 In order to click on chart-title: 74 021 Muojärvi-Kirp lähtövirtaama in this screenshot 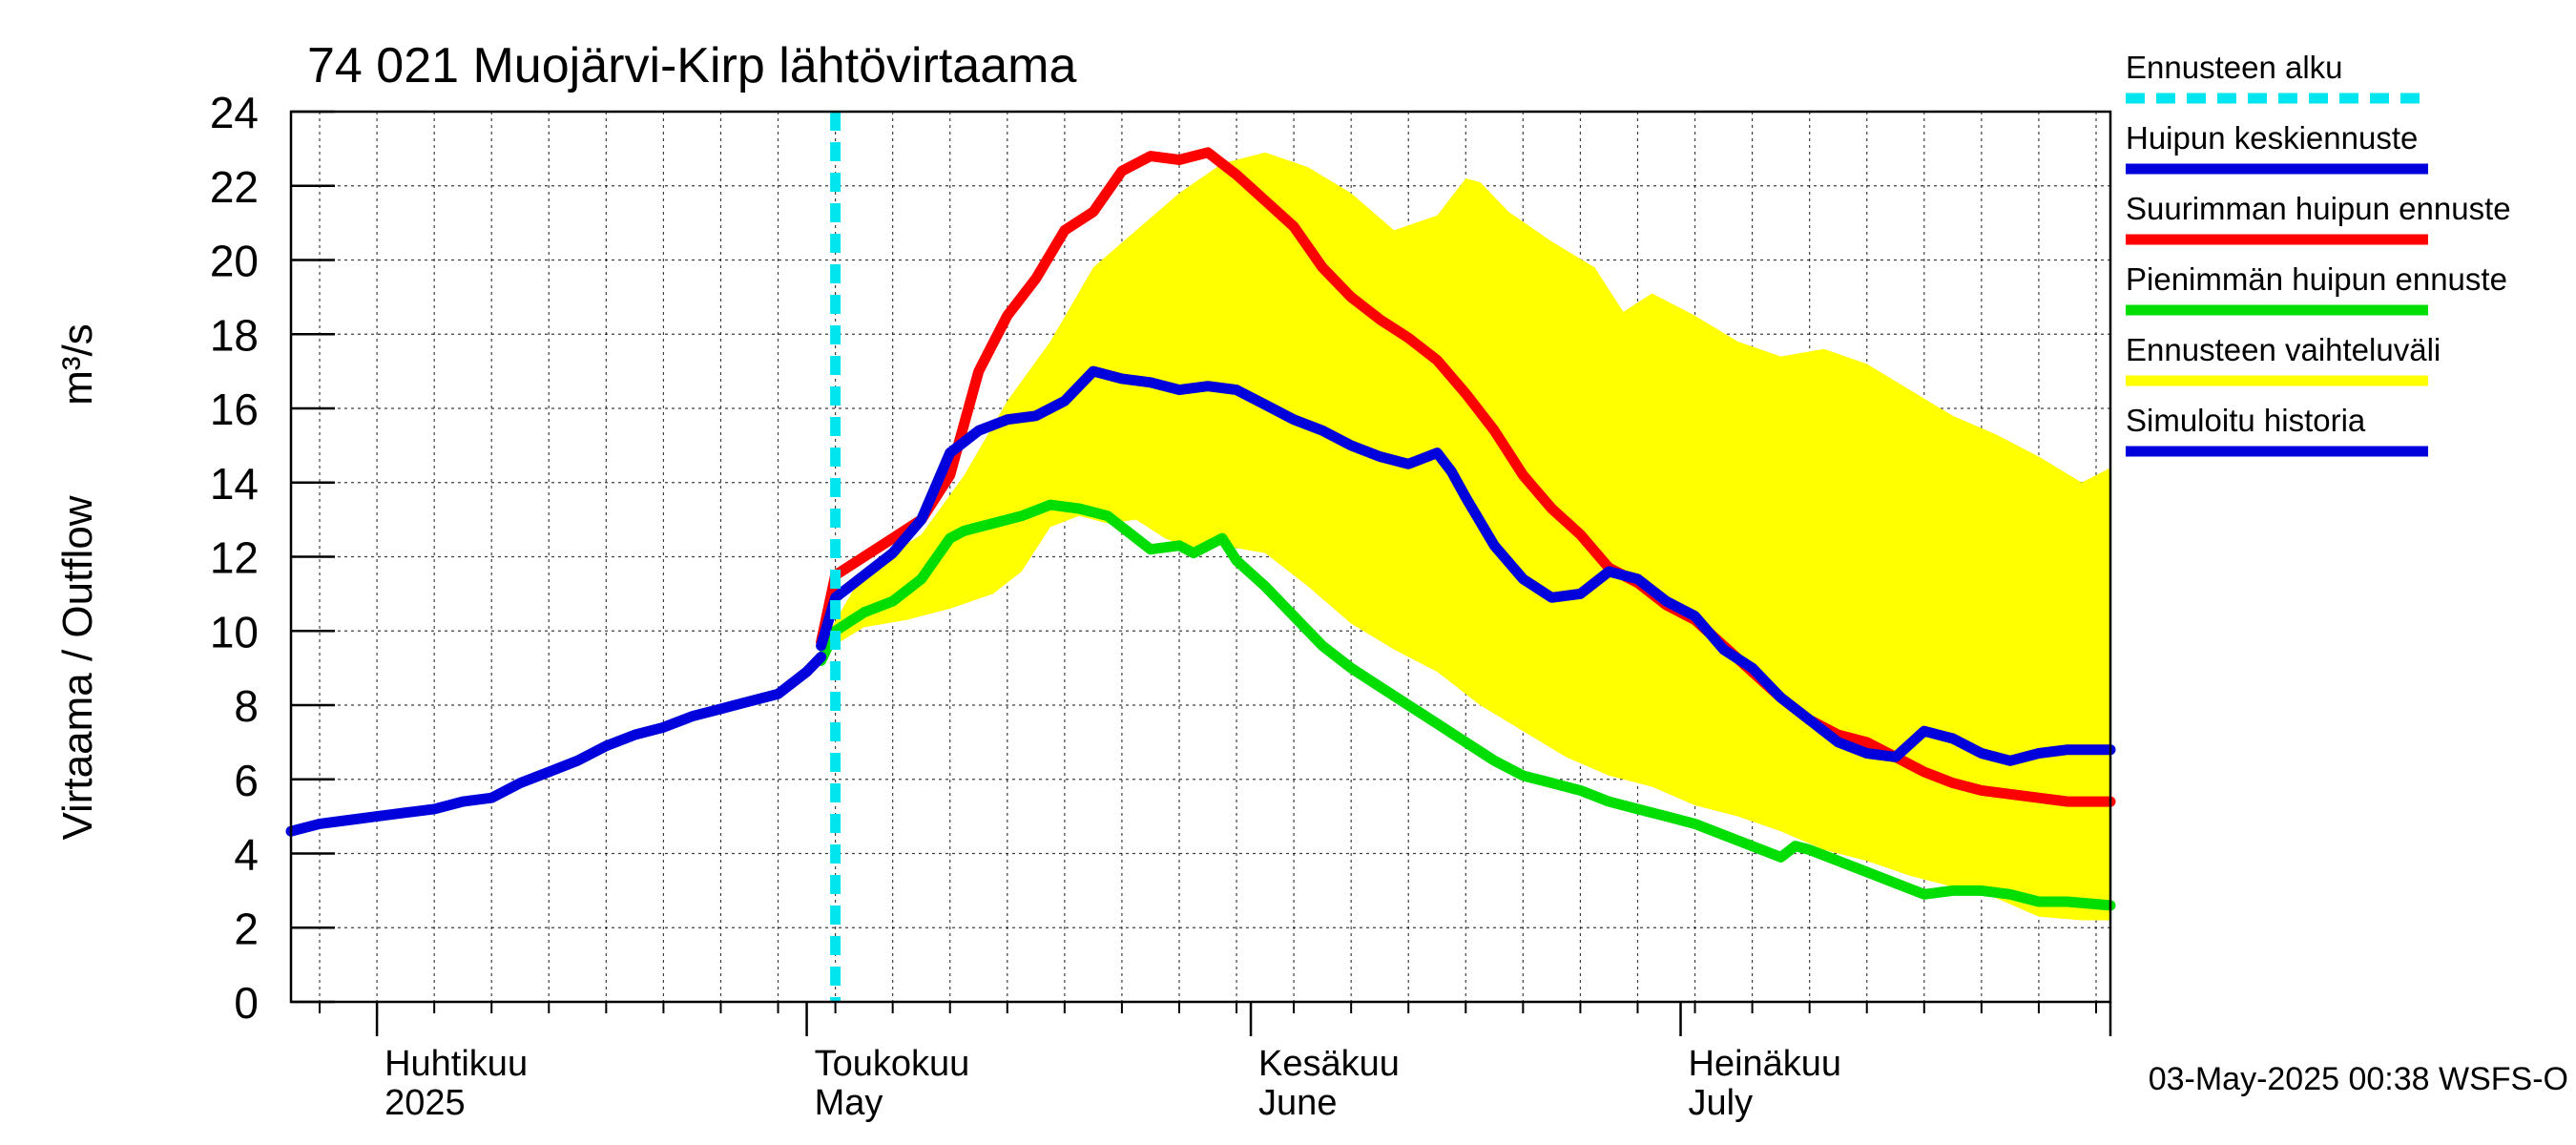, I will do `click(691, 66)`.